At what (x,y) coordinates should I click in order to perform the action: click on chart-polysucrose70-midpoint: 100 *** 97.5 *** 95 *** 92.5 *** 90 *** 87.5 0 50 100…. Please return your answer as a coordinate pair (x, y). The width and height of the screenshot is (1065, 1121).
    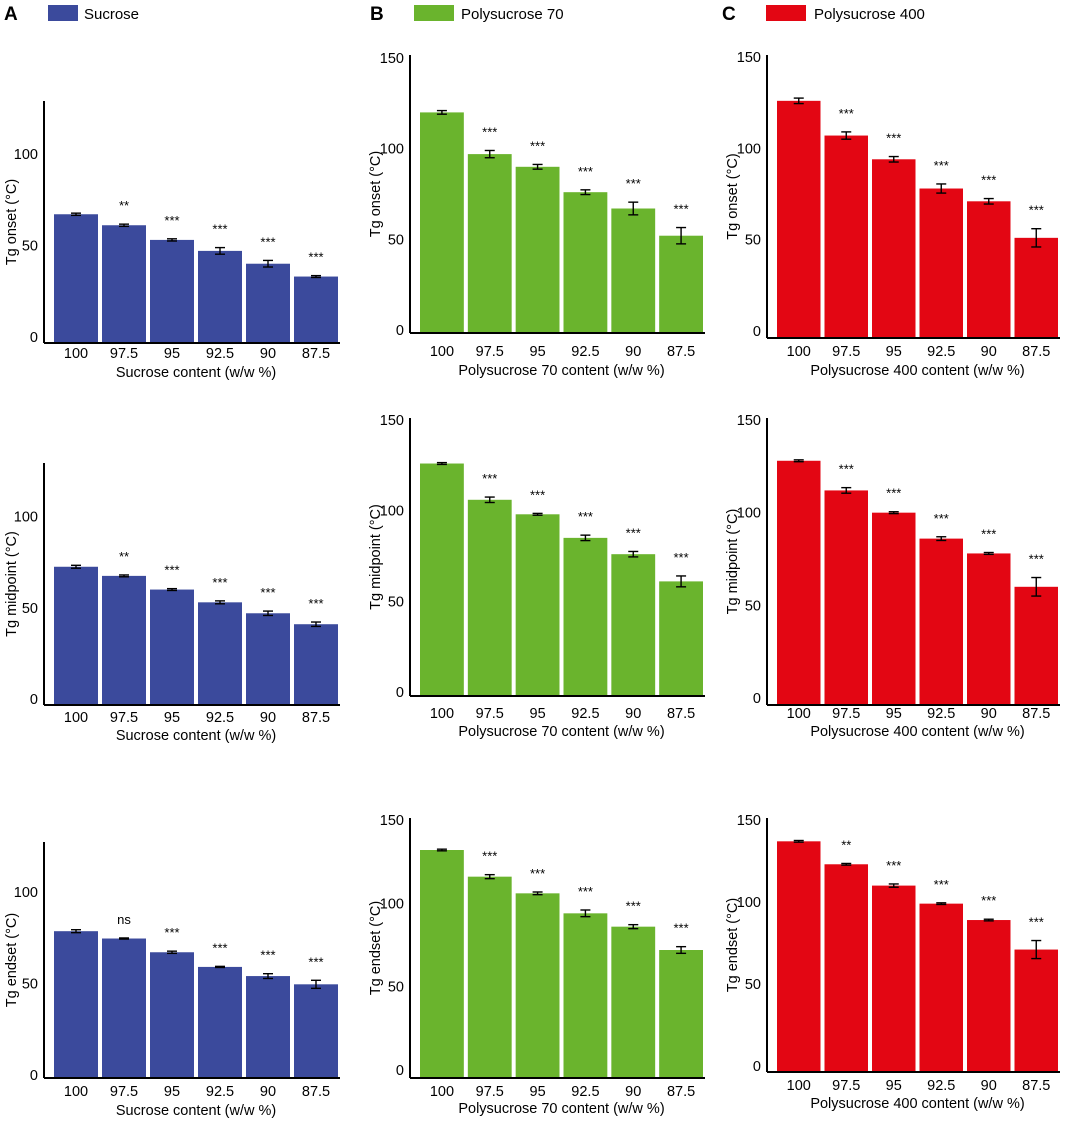
    Looking at the image, I should click on (536, 576).